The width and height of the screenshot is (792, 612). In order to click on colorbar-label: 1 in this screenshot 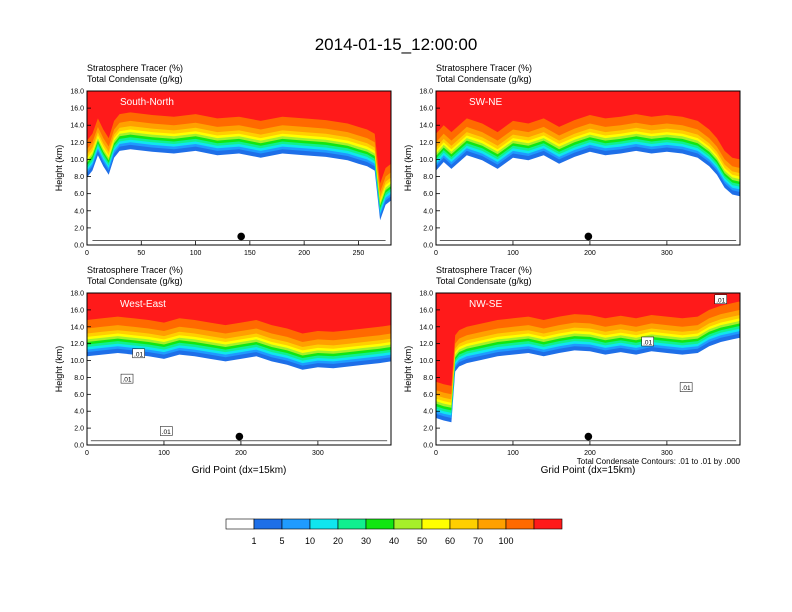, I will do `click(253, 541)`.